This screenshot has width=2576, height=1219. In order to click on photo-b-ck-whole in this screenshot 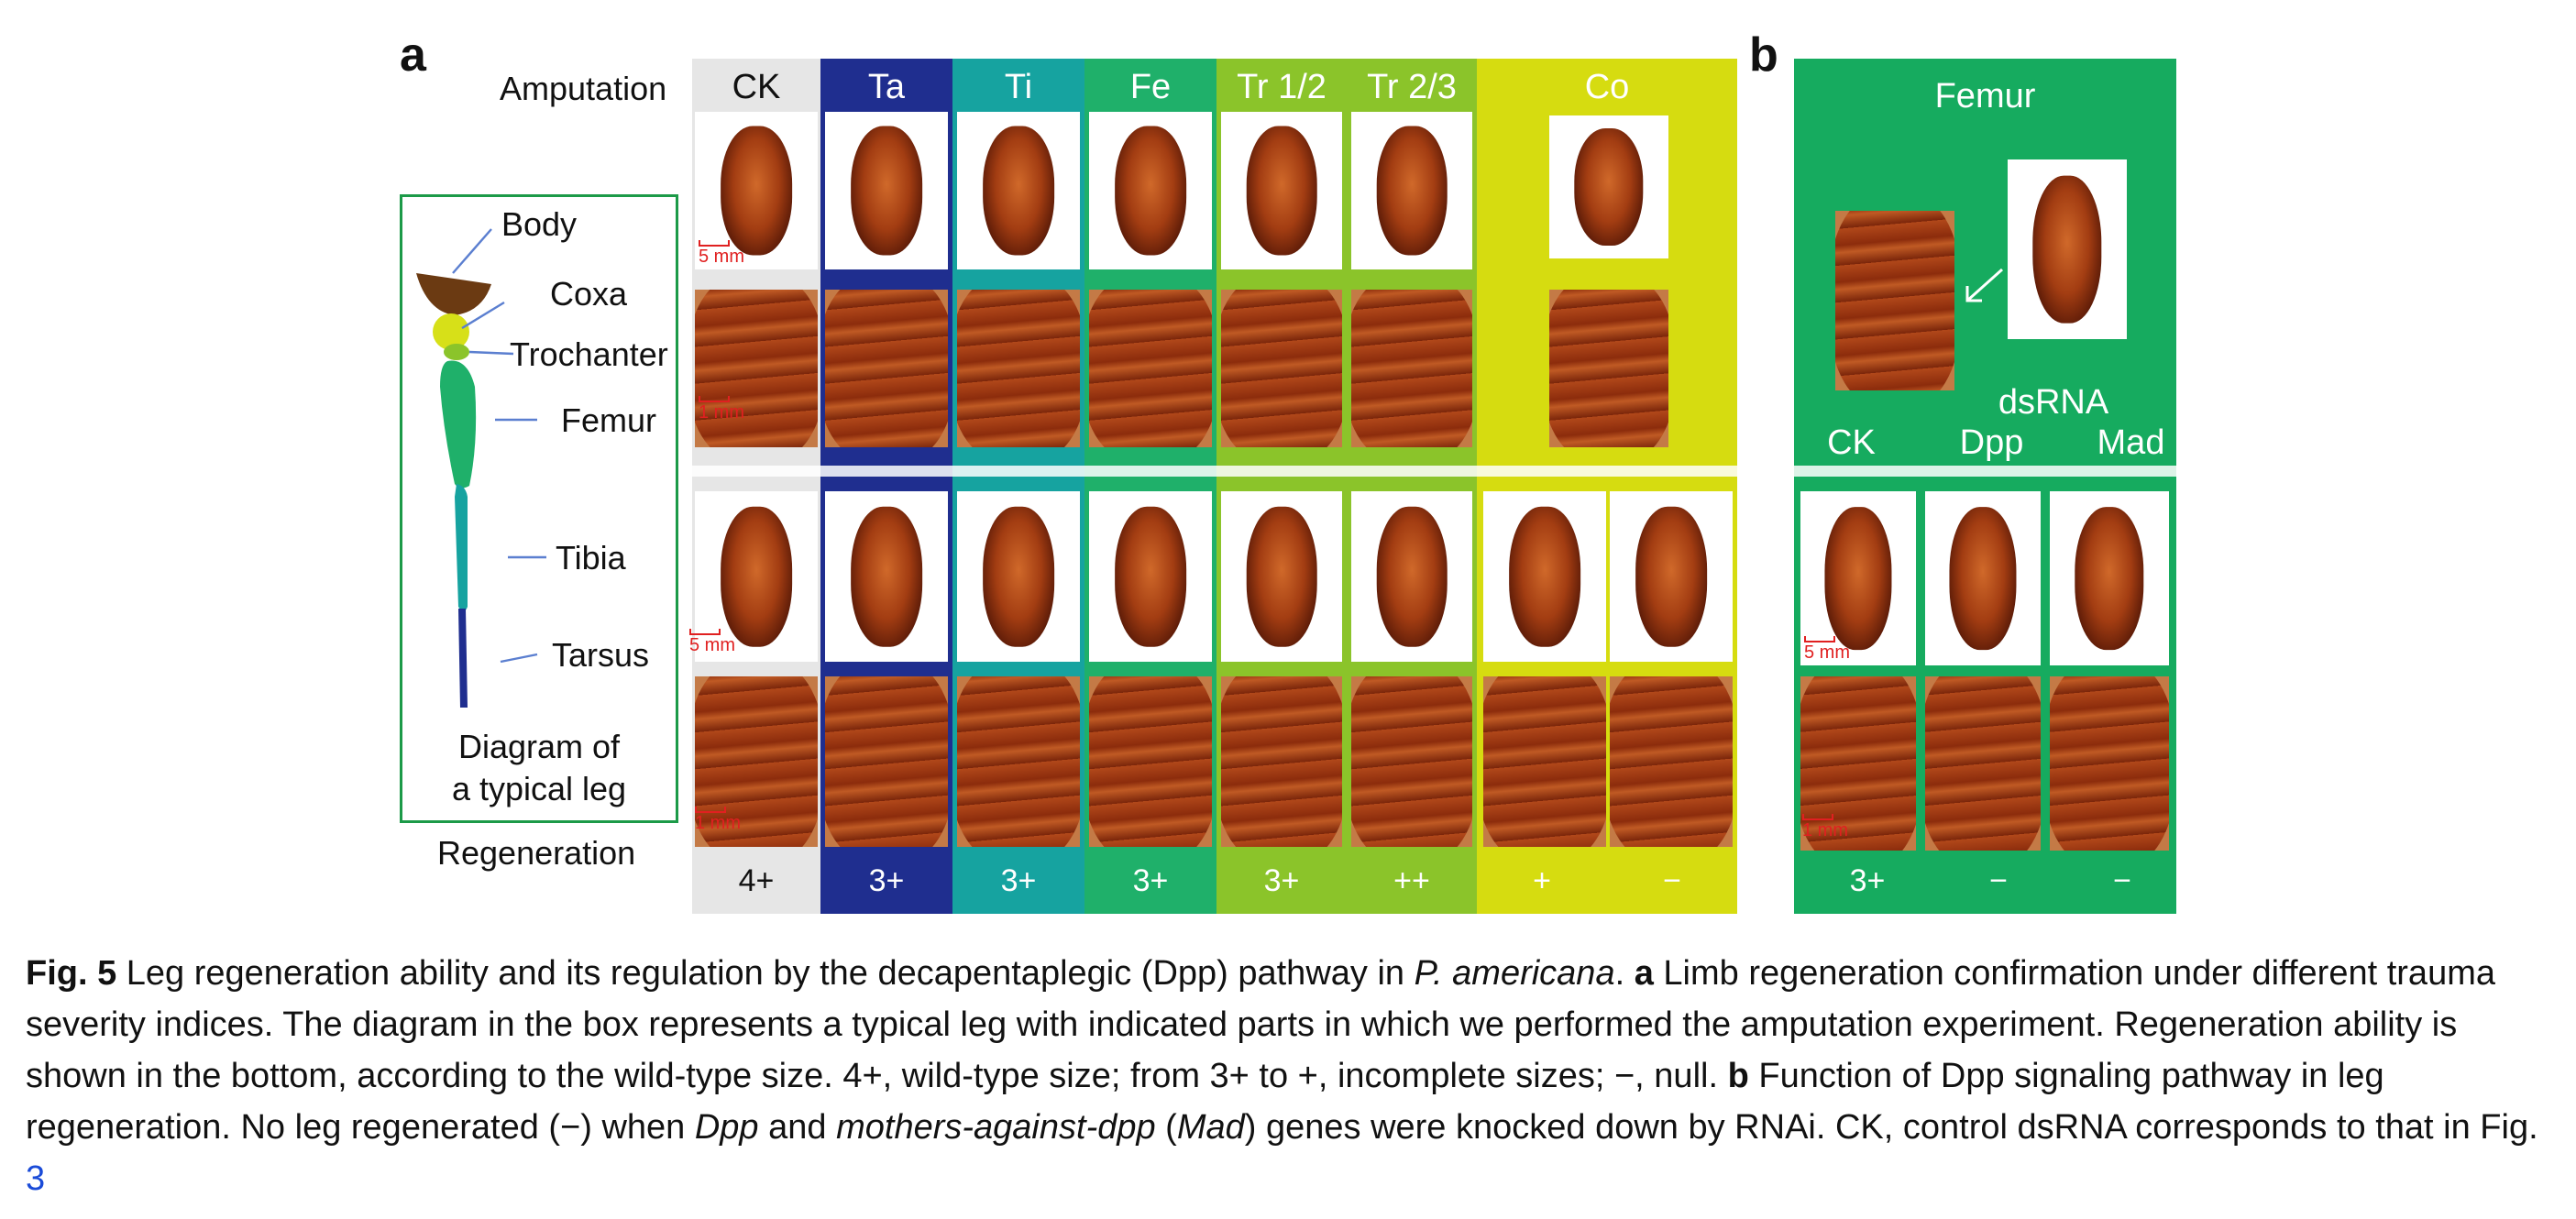, I will do `click(1858, 578)`.